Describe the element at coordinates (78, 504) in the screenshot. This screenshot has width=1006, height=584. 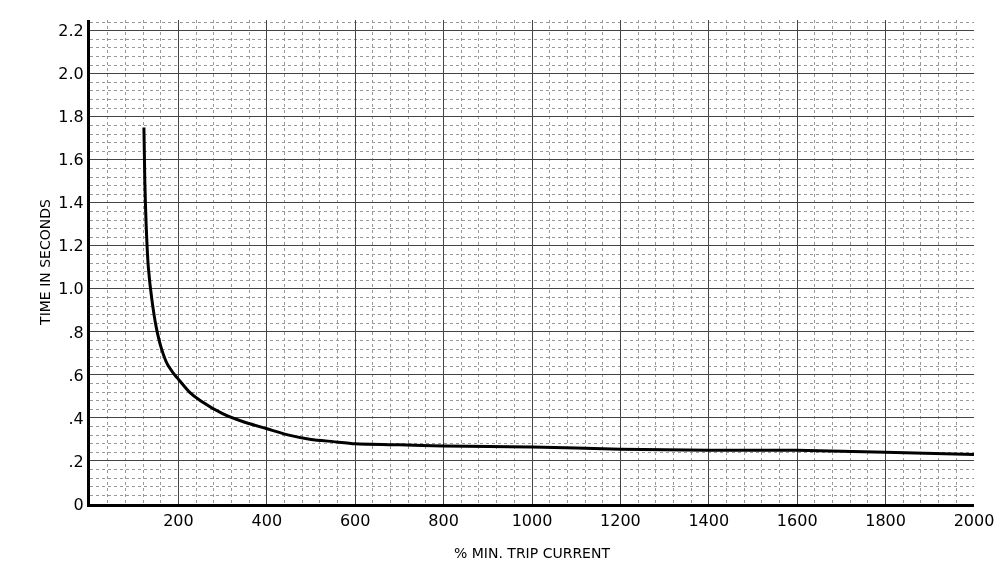
I see `y-tick-label: 0` at that location.